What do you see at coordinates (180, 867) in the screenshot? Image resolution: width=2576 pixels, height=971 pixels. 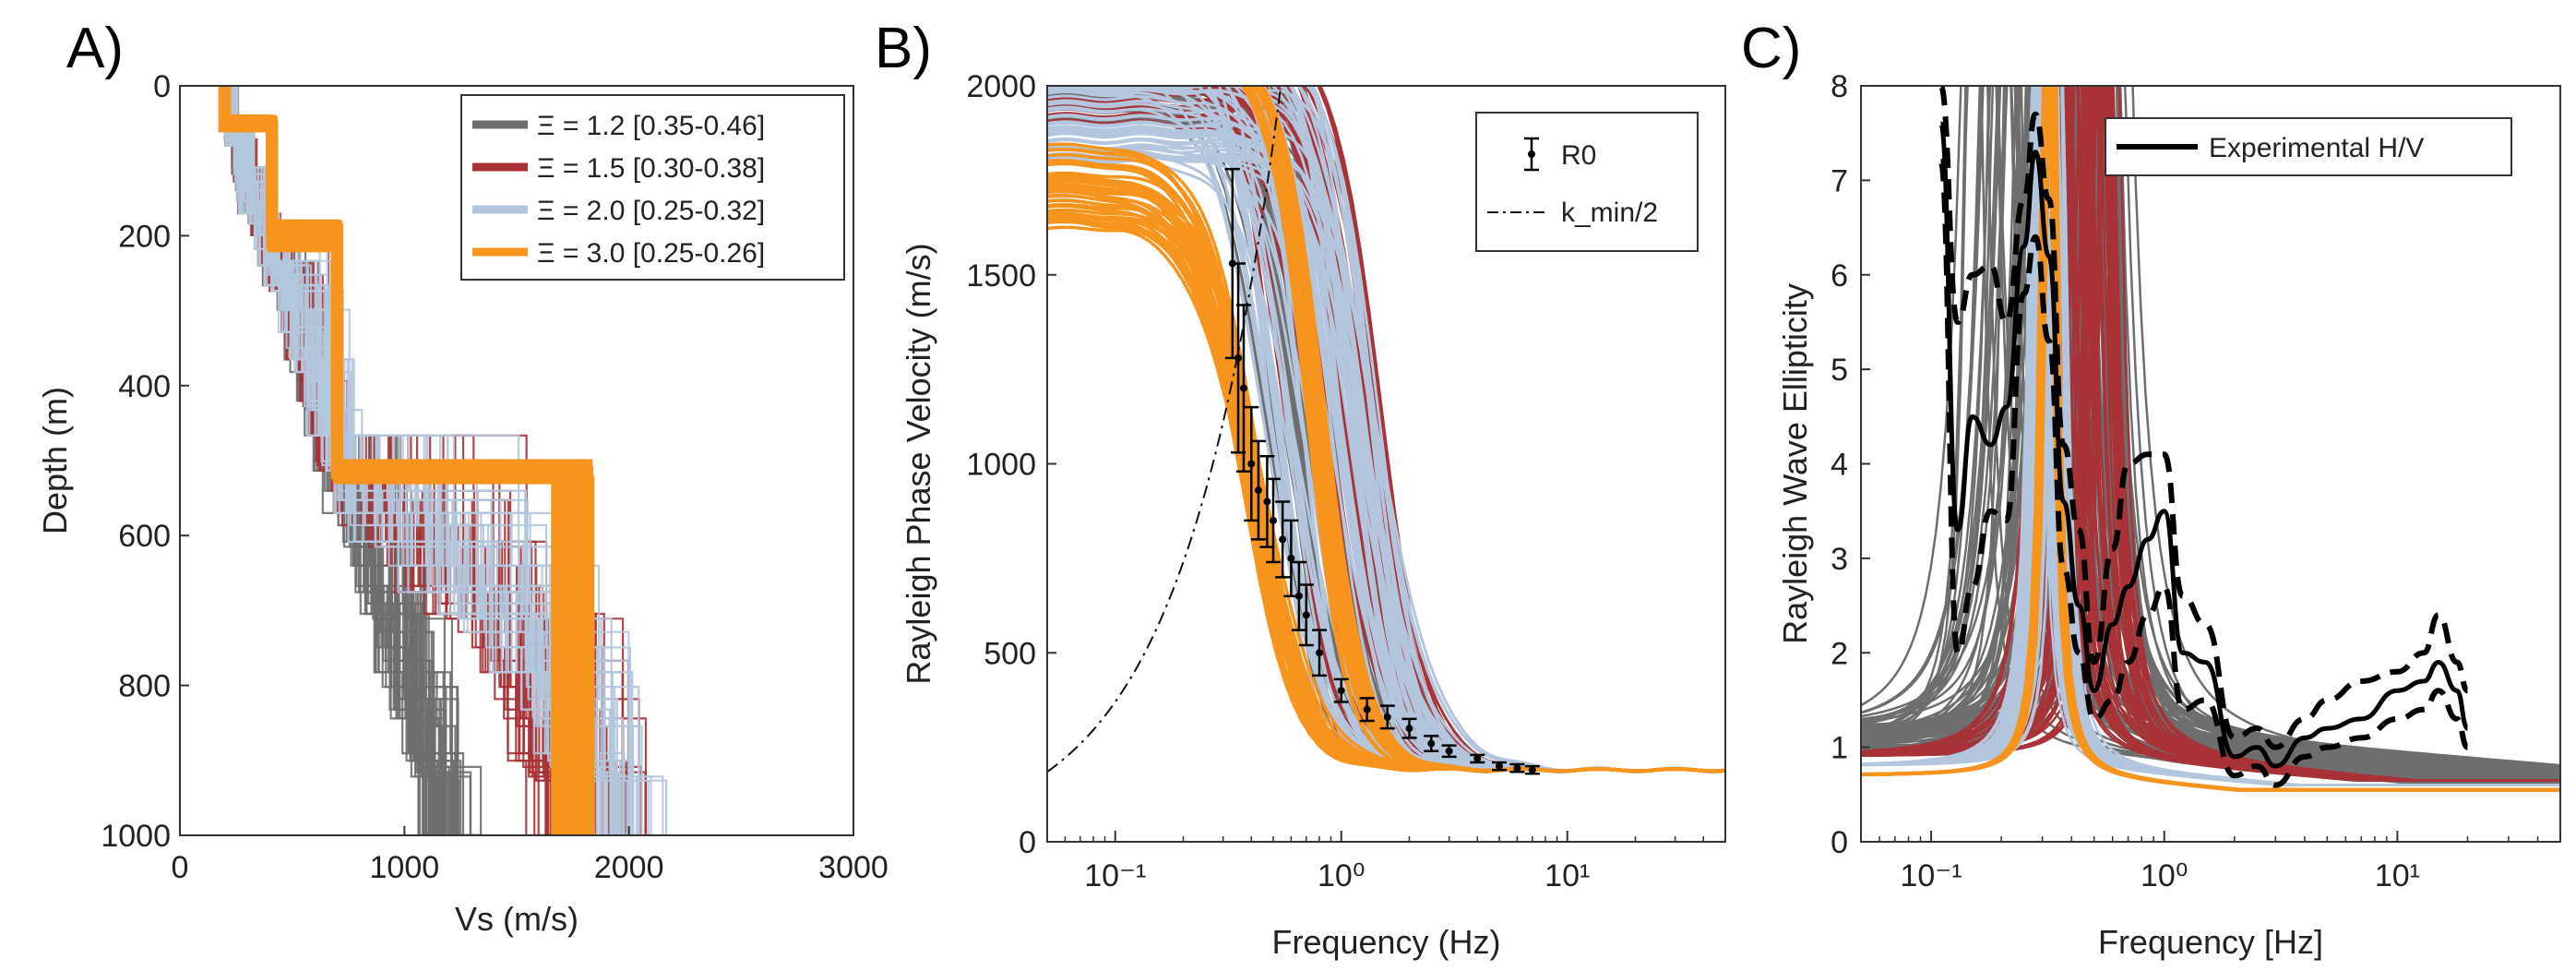 I see `x-tick-label: 0` at bounding box center [180, 867].